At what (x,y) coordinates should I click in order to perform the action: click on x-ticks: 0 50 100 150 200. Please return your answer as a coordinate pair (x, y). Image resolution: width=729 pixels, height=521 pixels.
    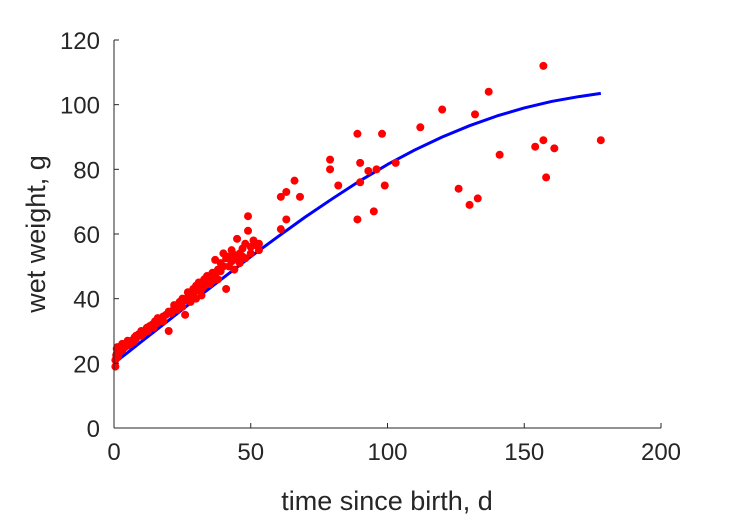
    Looking at the image, I should click on (394, 444).